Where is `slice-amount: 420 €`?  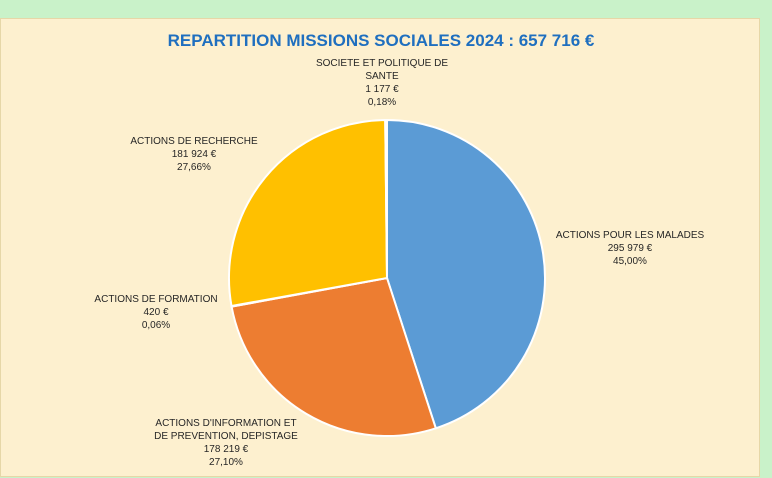
slice-amount: 420 € is located at coordinates (156, 312).